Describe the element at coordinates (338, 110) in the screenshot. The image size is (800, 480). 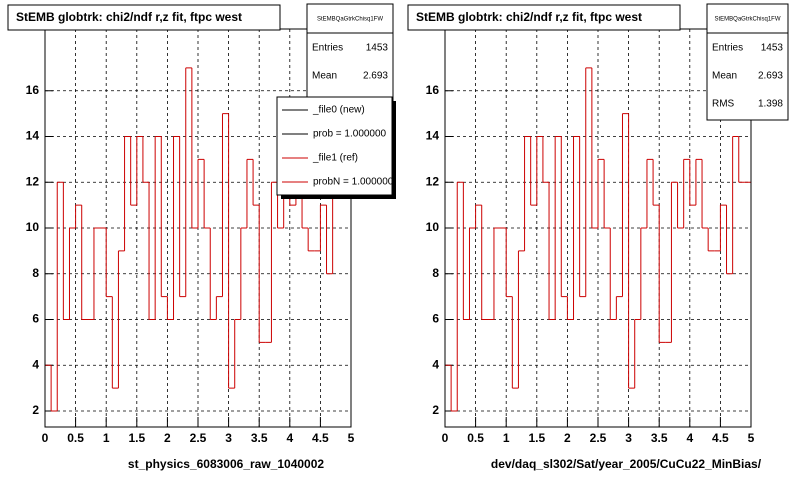
I see `legend-label: _file0 (new)` at that location.